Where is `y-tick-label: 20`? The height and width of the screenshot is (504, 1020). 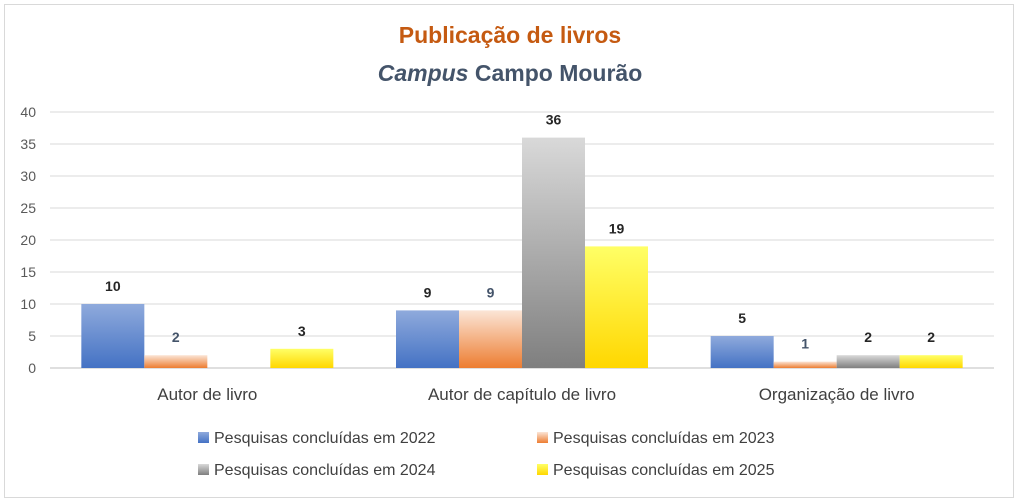 y-tick-label: 20 is located at coordinates (28, 240).